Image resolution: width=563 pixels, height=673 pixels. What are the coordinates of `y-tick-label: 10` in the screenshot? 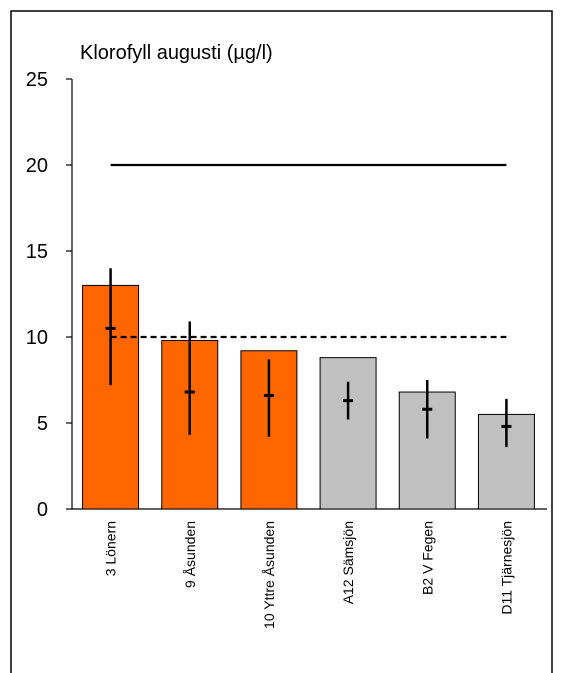 It's located at (37, 338).